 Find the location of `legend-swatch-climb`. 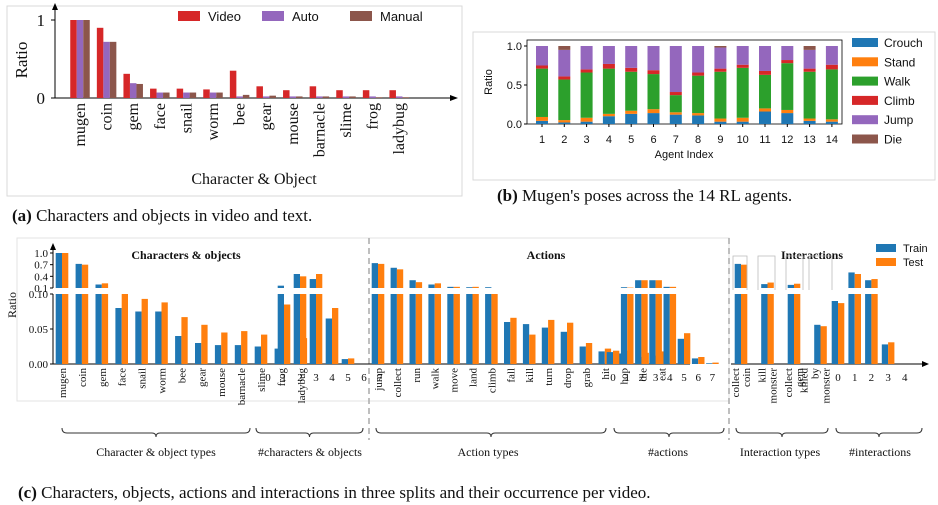

legend-swatch-climb is located at coordinates (865, 100).